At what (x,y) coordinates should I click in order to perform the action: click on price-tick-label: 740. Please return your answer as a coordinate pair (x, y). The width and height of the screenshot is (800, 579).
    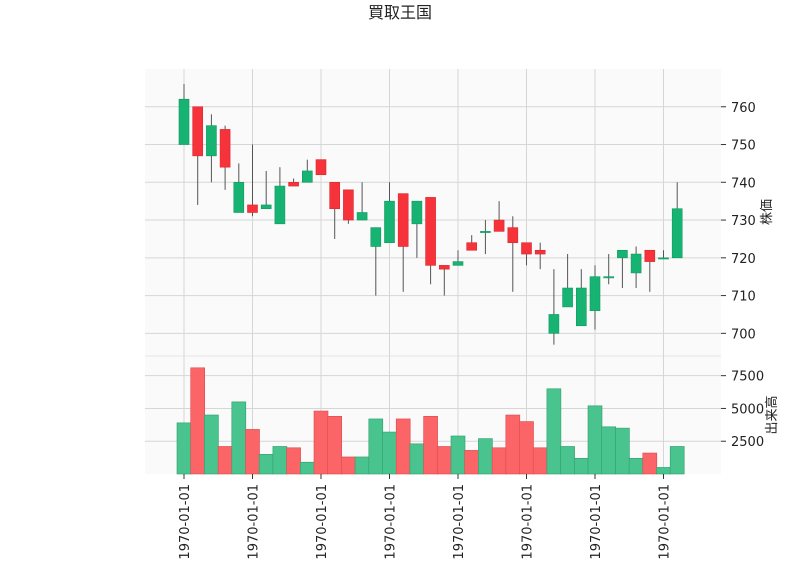
    Looking at the image, I should click on (743, 183).